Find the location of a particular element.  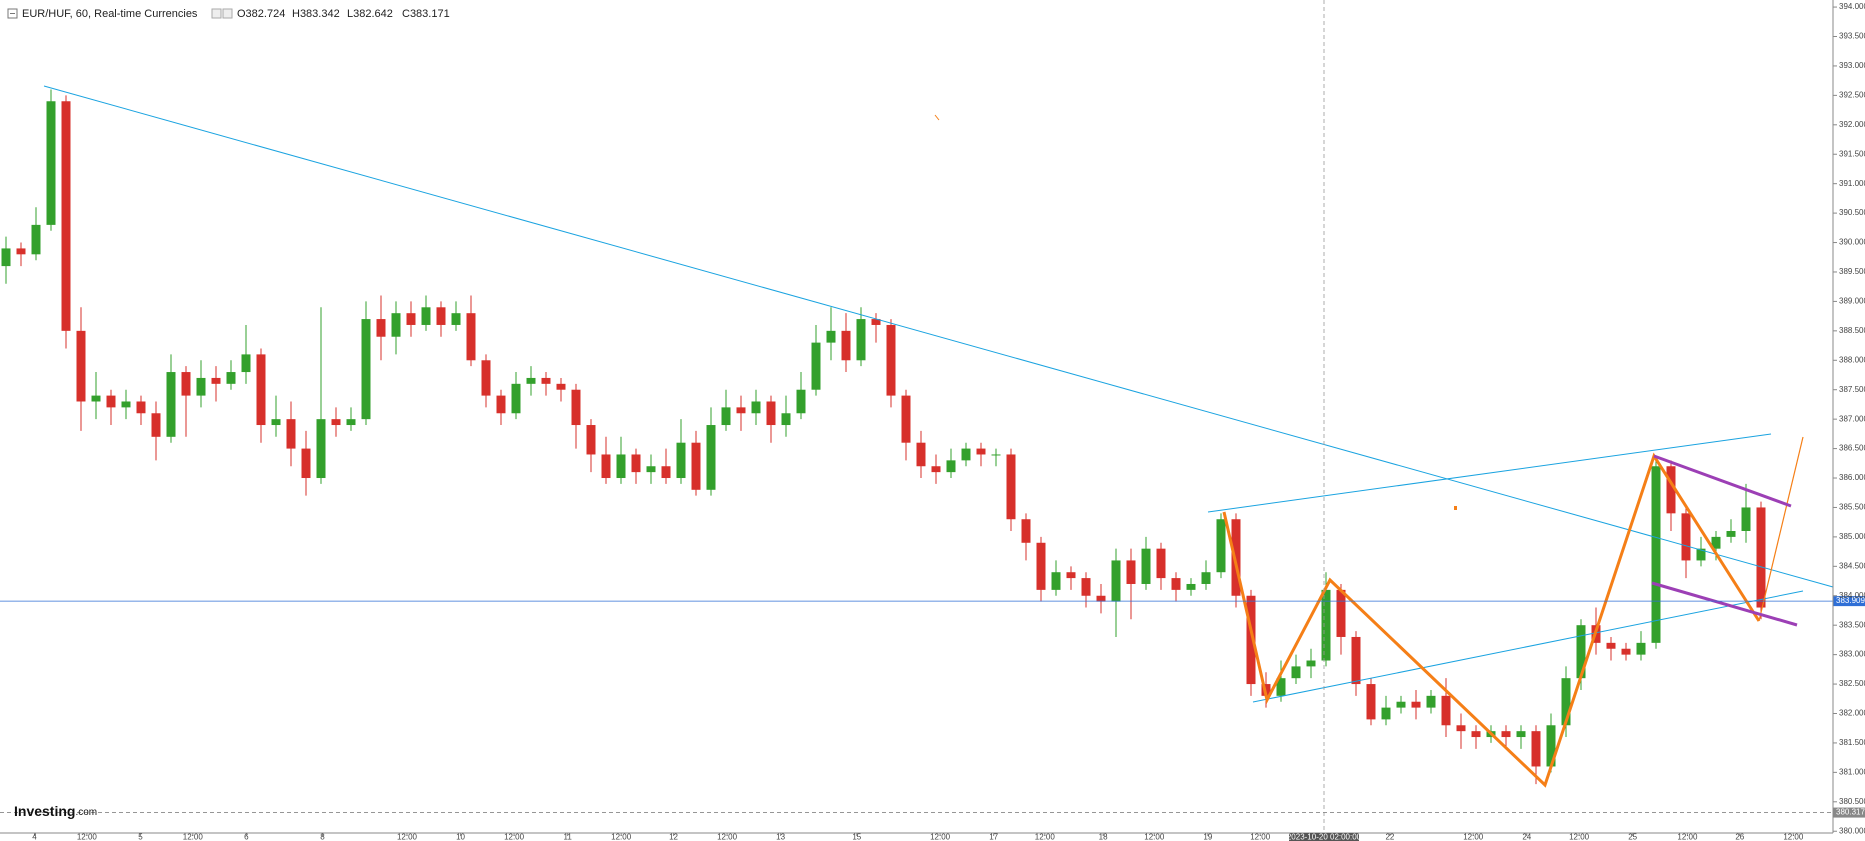

y-tick-label: 391.500 is located at coordinates (1852, 153).